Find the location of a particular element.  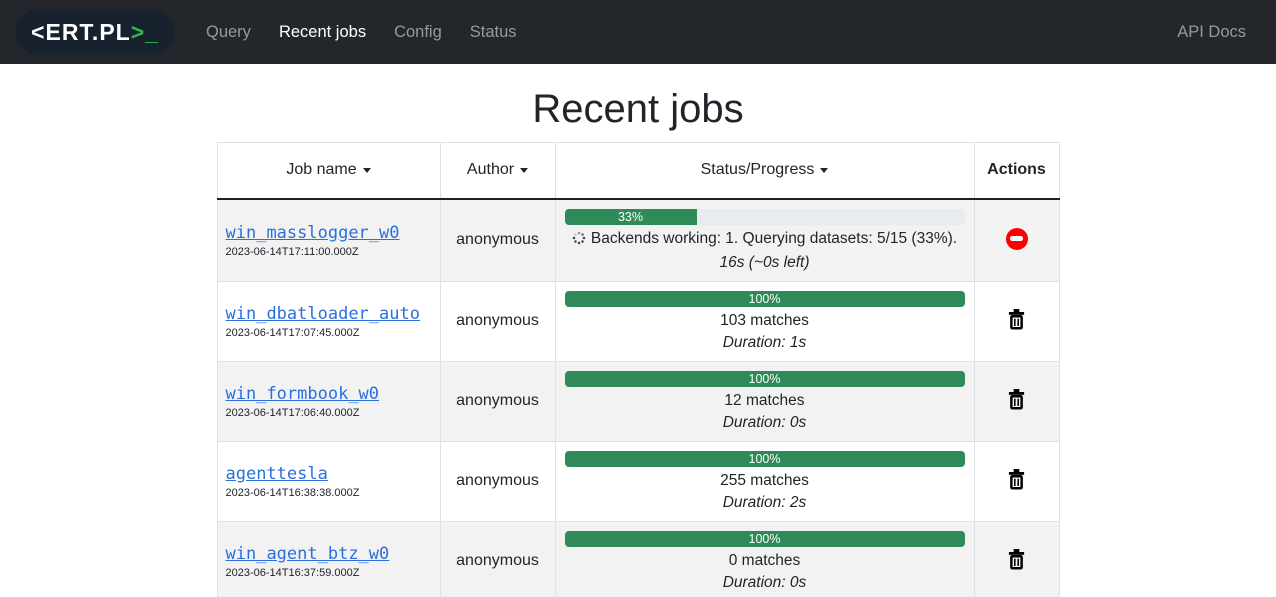

progress-percent-label: 33% is located at coordinates (630, 216).